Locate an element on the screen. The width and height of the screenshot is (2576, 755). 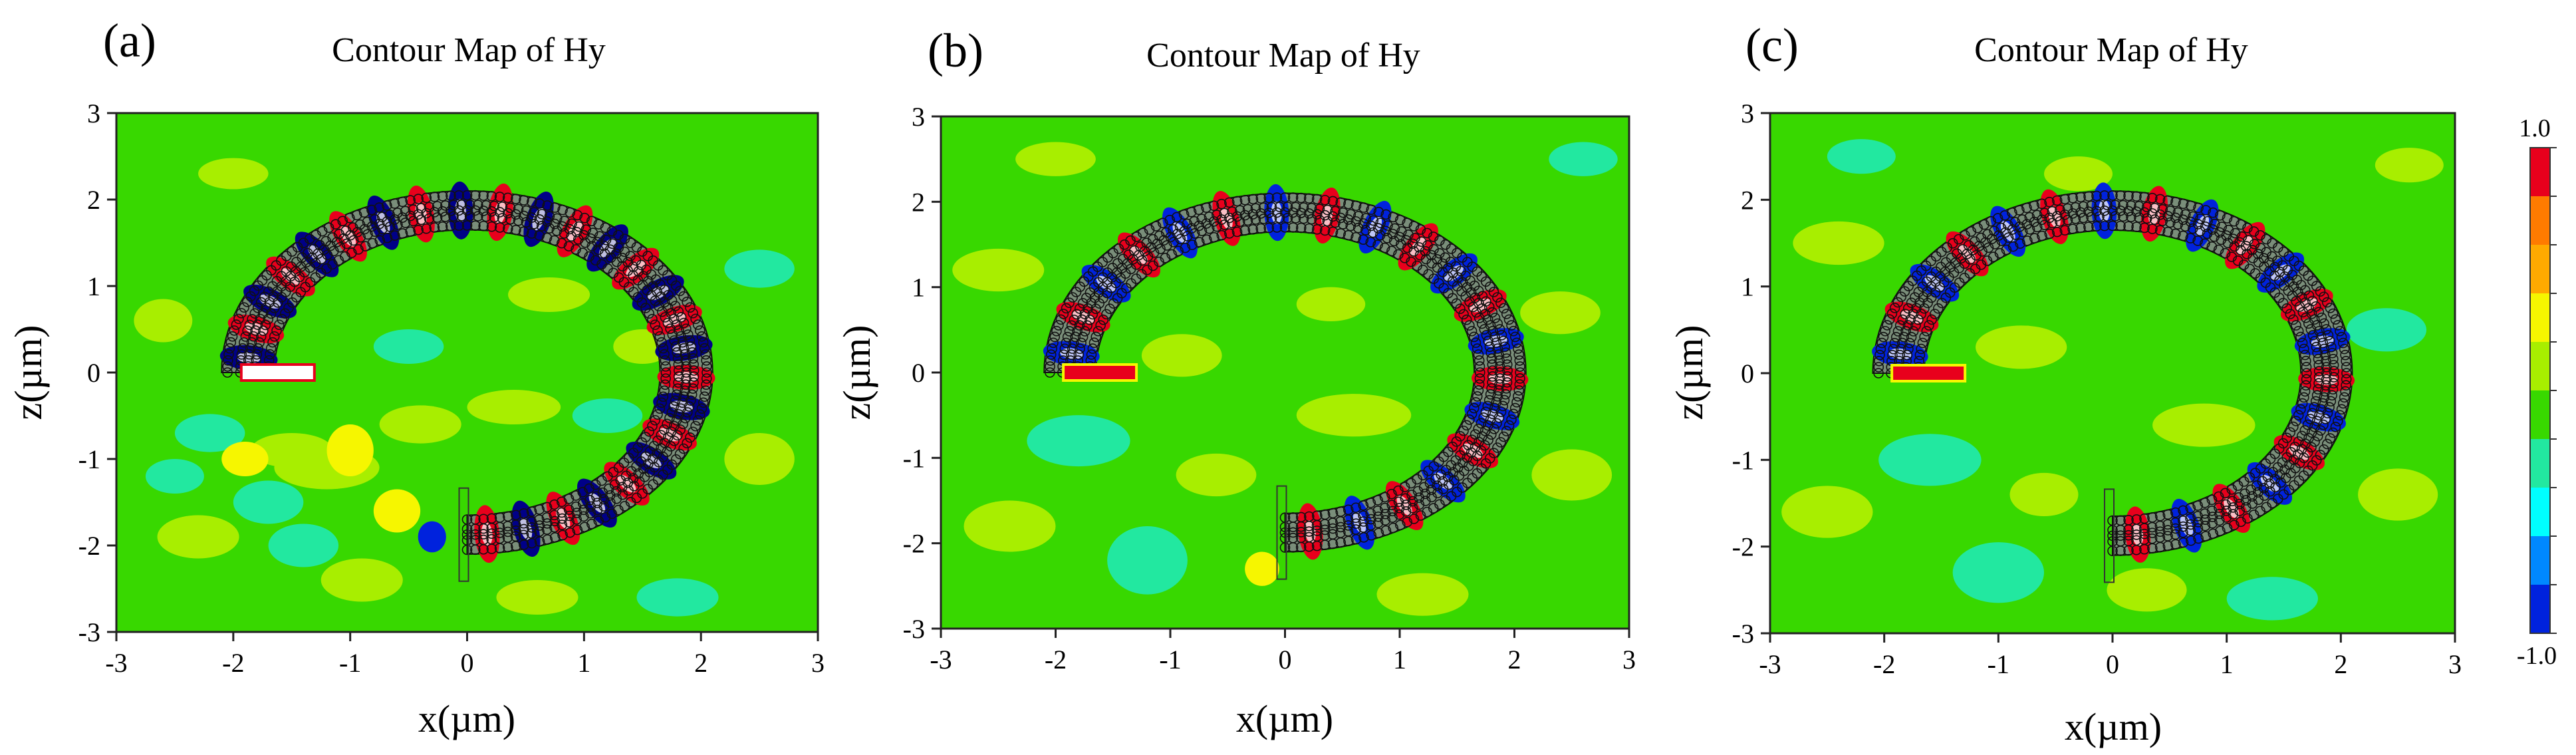
colorbar-swatch is located at coordinates (2540, 220).